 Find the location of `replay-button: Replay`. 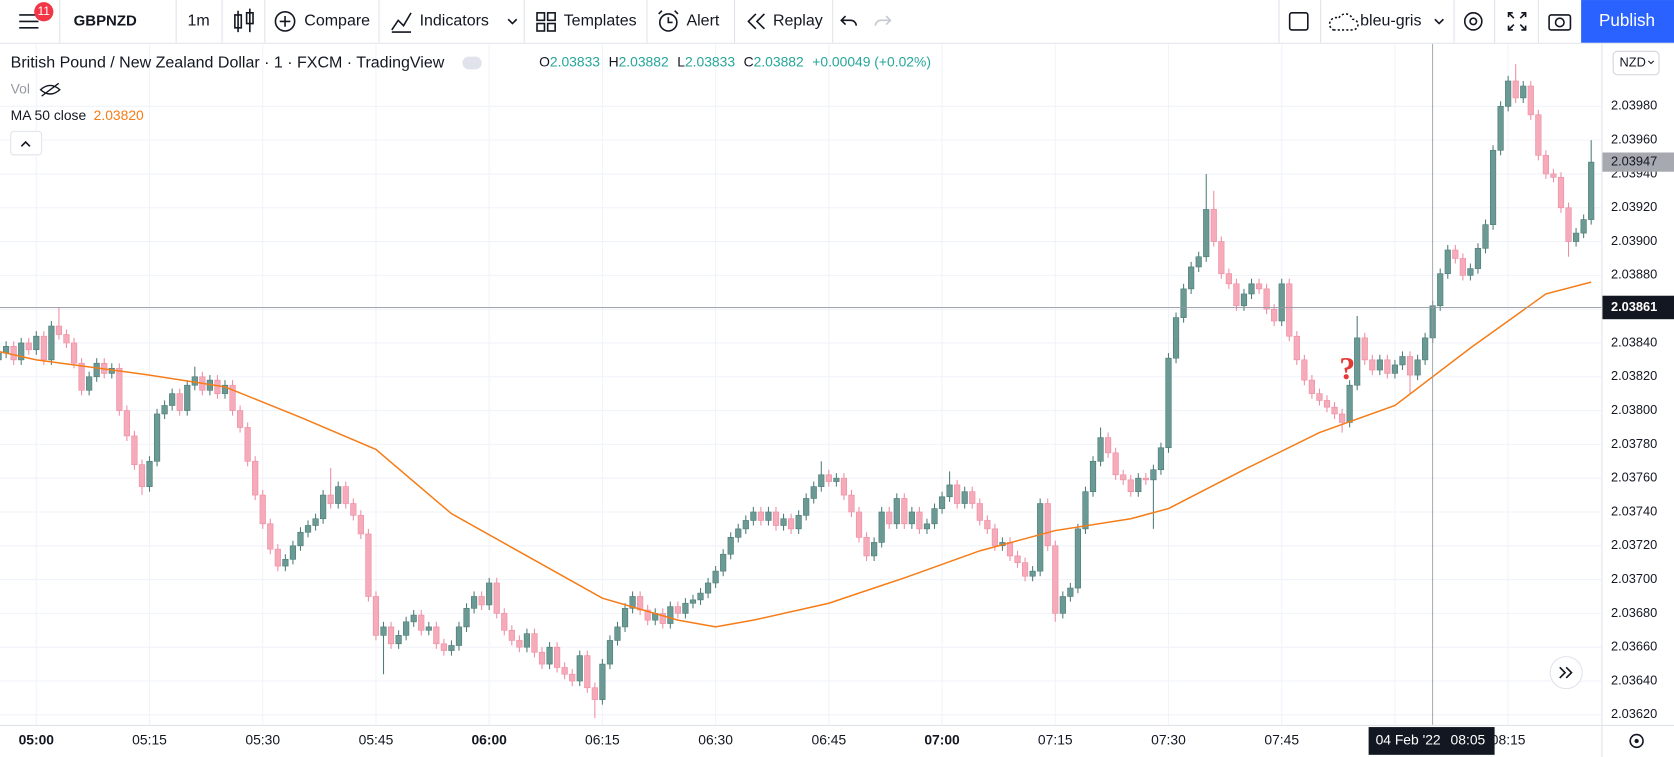

replay-button: Replay is located at coordinates (785, 21).